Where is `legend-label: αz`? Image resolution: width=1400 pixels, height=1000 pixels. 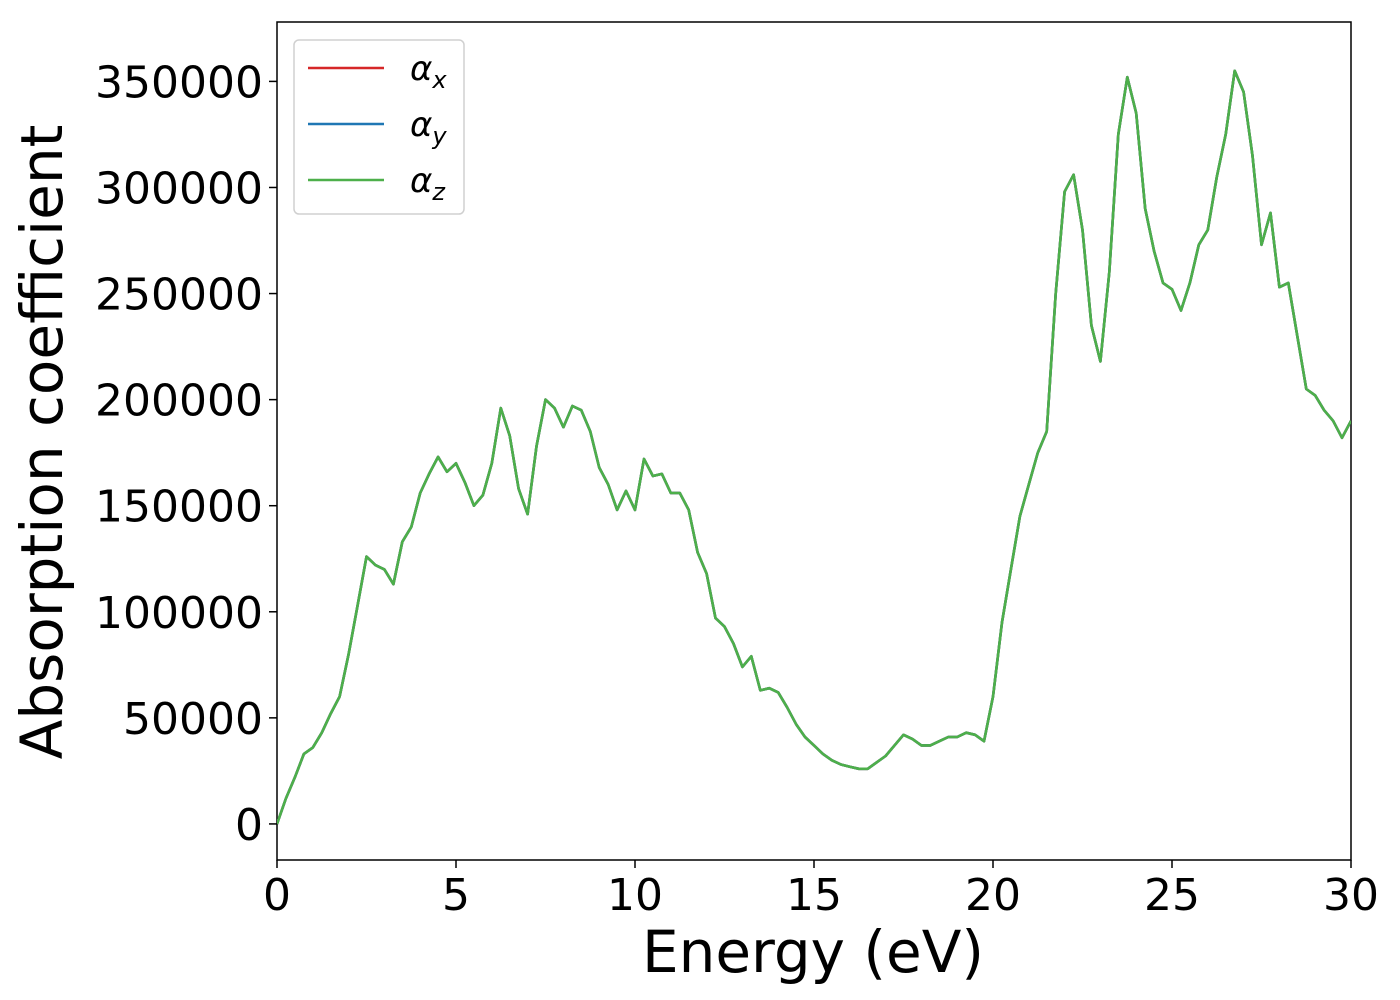 legend-label: αz is located at coordinates (428, 183).